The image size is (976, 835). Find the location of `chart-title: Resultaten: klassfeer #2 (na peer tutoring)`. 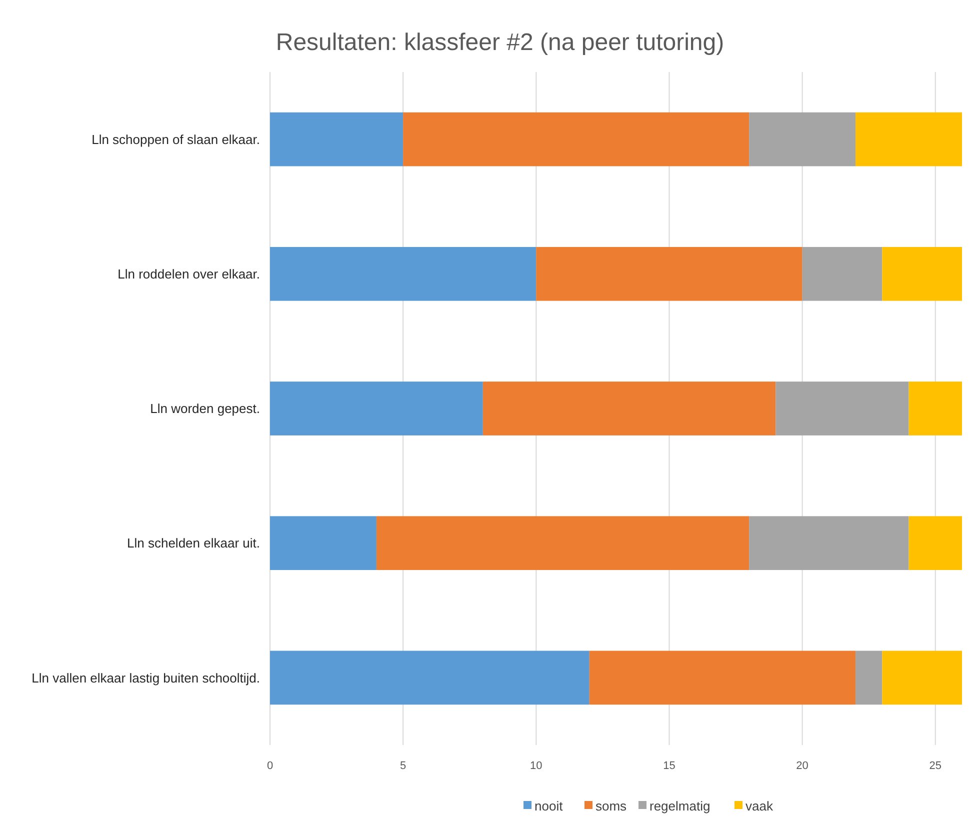

chart-title: Resultaten: klassfeer #2 (na peer tutoring) is located at coordinates (500, 42).